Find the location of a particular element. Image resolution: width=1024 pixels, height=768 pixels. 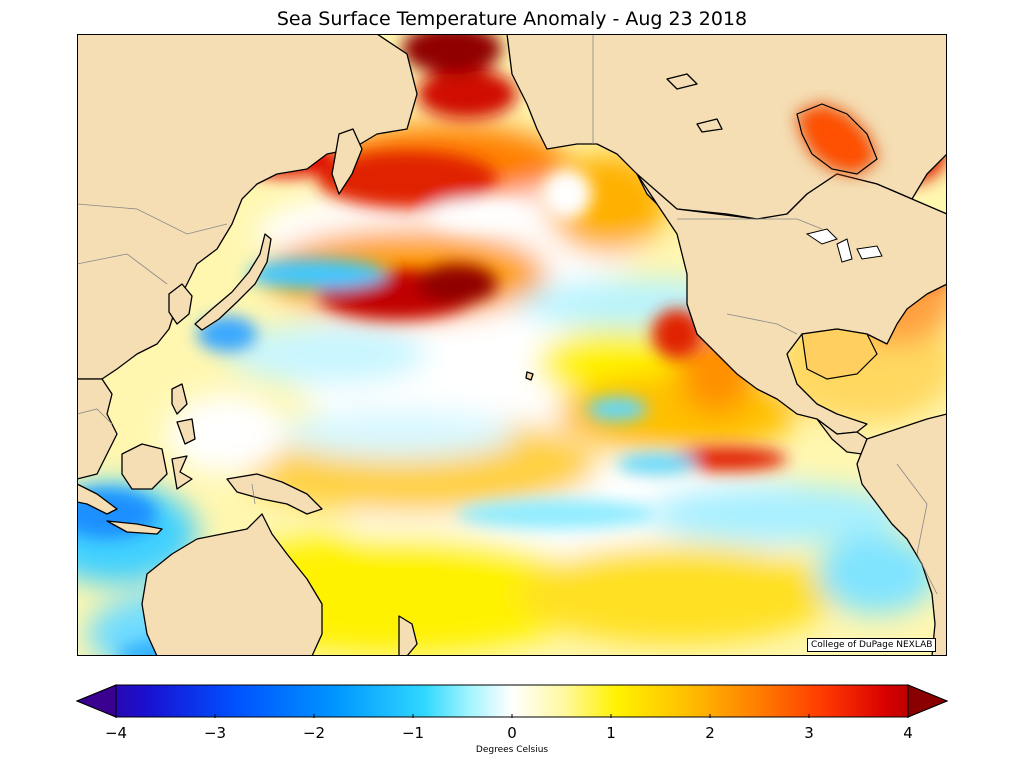

philippines-south is located at coordinates (186, 431).